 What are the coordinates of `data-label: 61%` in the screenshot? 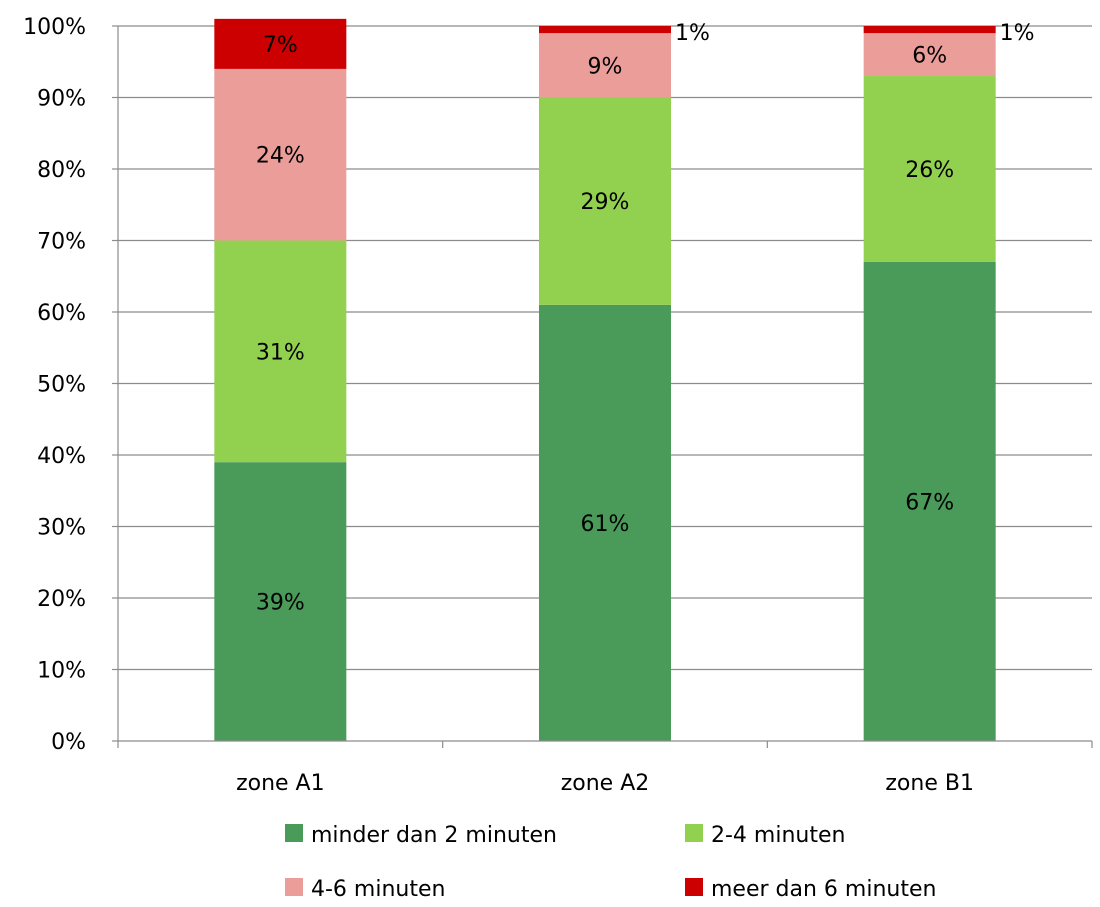 It's located at (605, 524).